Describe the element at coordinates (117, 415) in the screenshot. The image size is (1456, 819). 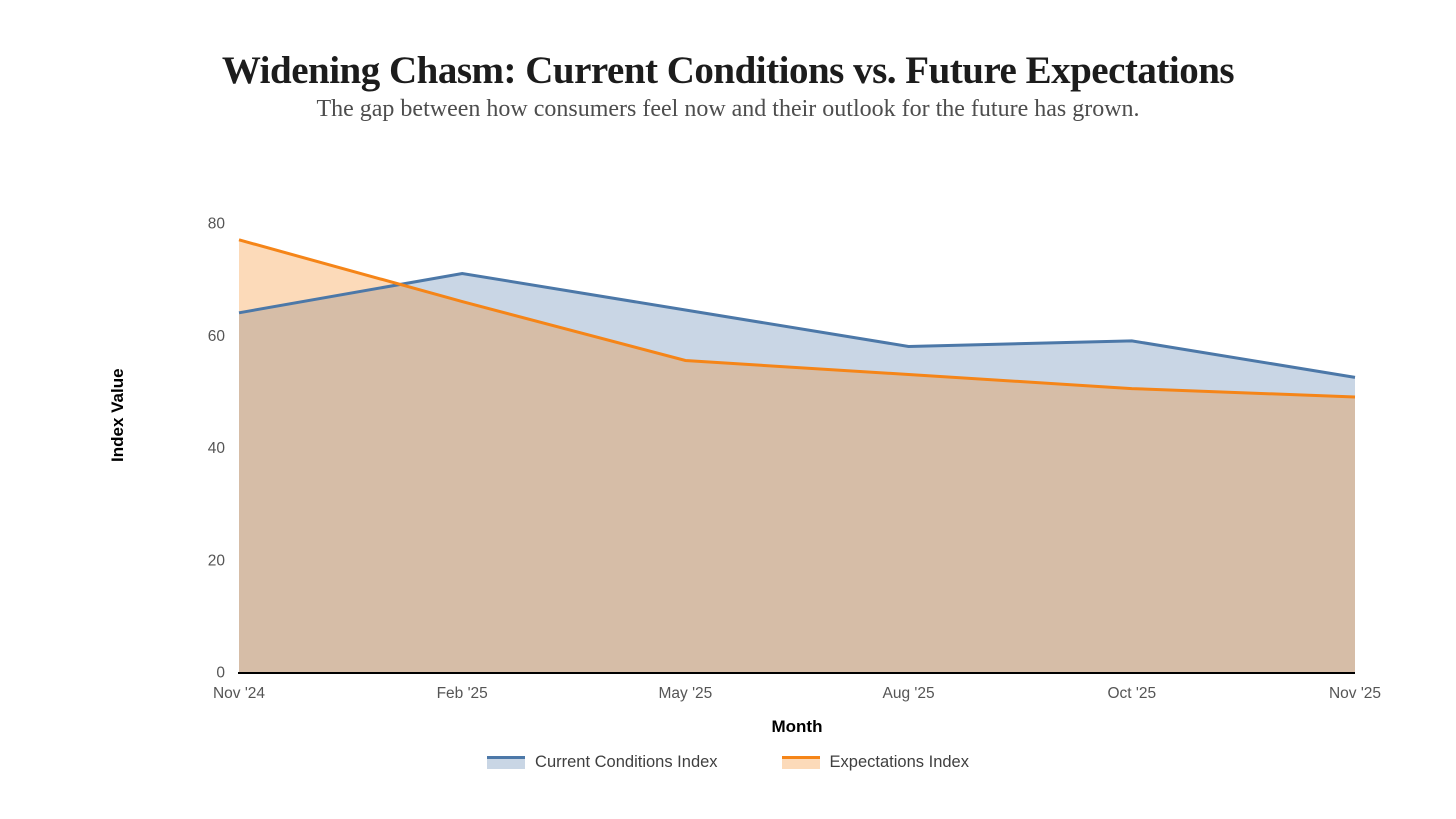
I see `y-axis-title: Index Value` at that location.